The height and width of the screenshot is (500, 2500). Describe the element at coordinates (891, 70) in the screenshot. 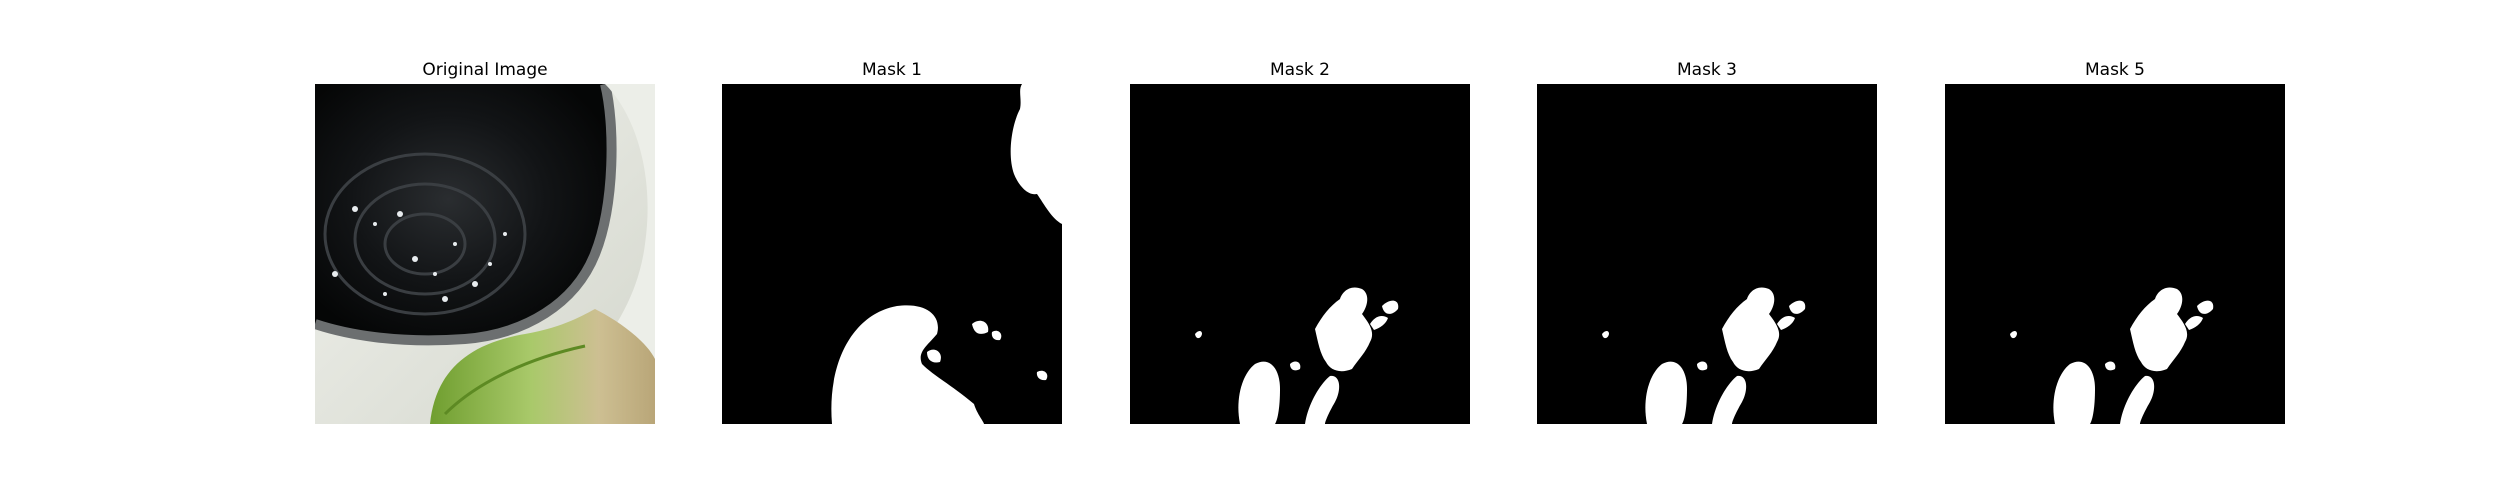

I see `panel-title: Mask 1` at that location.